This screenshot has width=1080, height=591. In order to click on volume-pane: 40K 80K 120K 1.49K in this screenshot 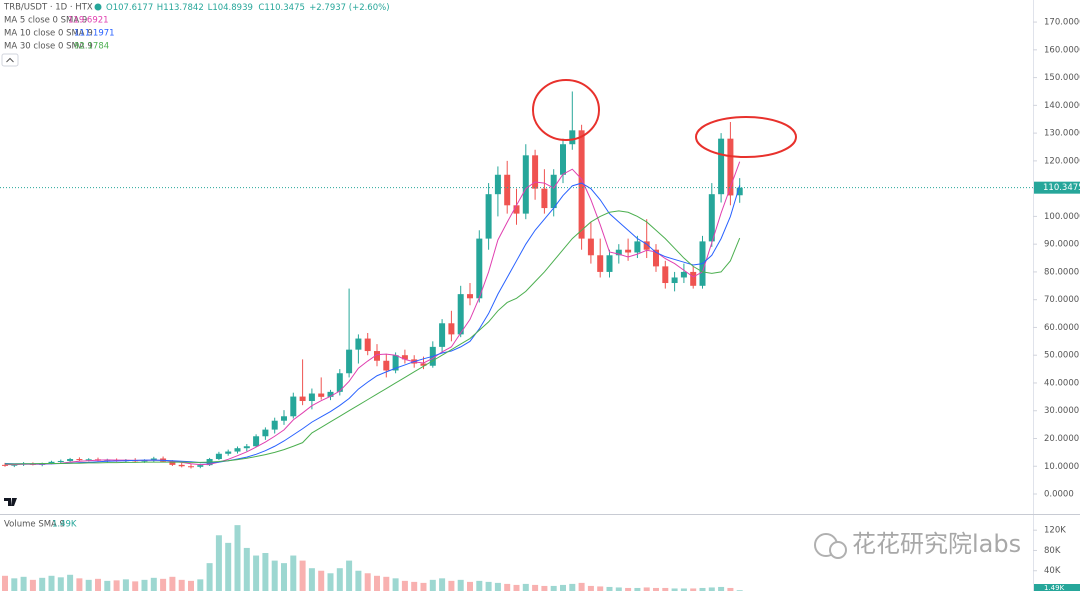, I will do `click(541, 558)`.